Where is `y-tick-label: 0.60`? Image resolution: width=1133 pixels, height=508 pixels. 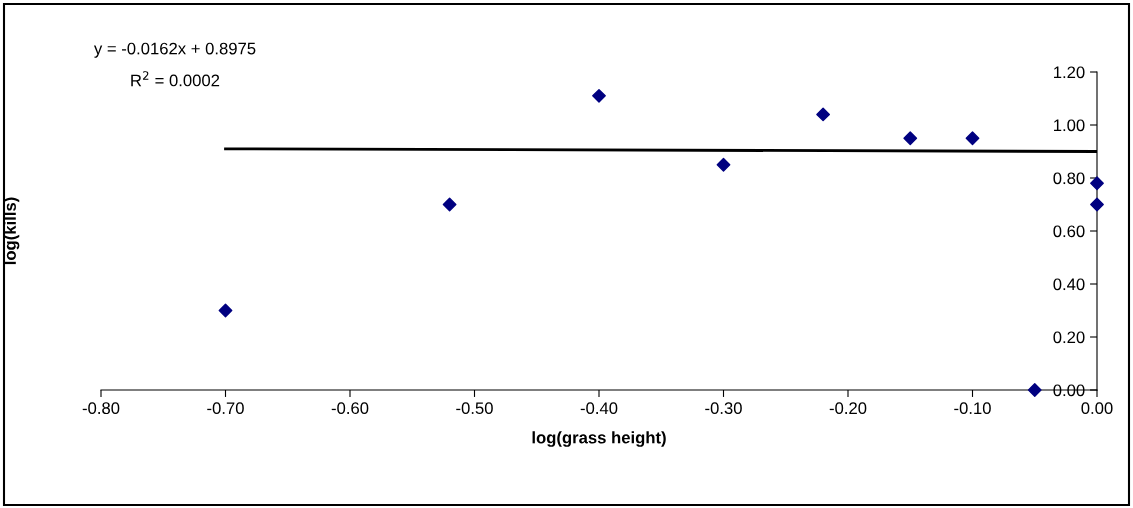 y-tick-label: 0.60 is located at coordinates (1069, 231).